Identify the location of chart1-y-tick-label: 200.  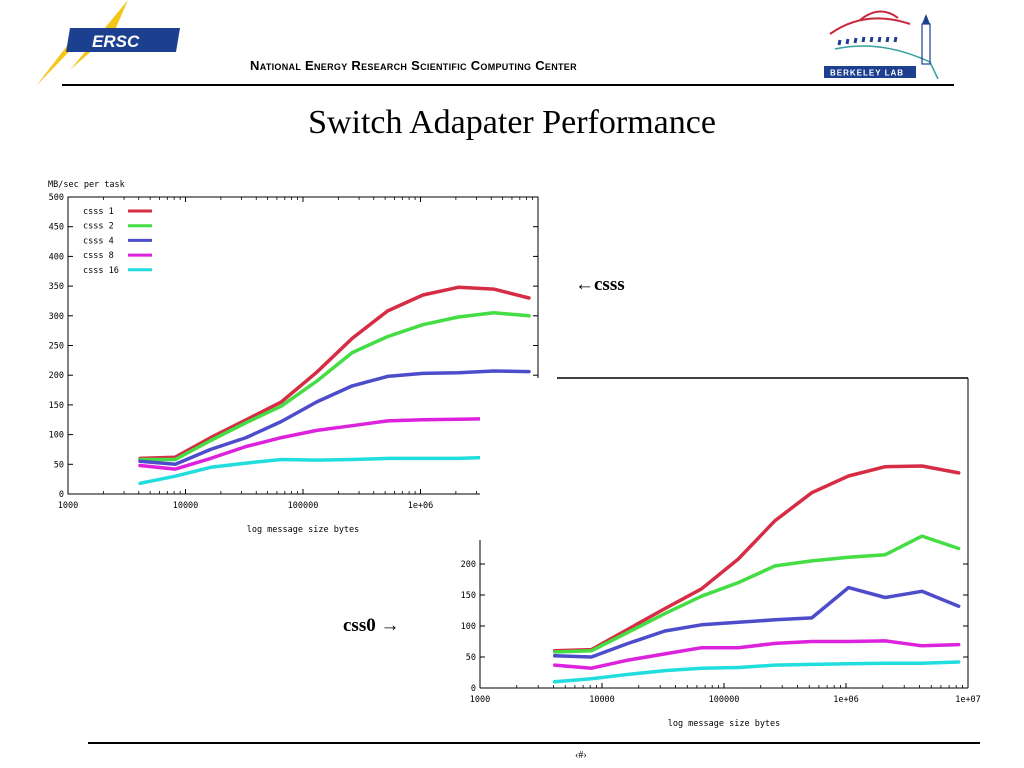
(56, 376).